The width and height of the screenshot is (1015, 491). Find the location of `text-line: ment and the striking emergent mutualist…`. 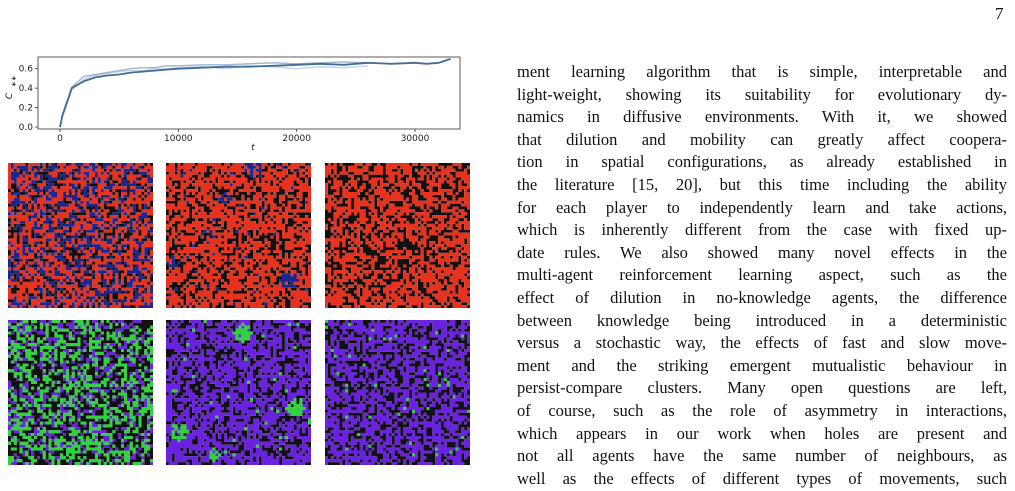

text-line: ment and the striking emergent mutualist… is located at coordinates (762, 365).